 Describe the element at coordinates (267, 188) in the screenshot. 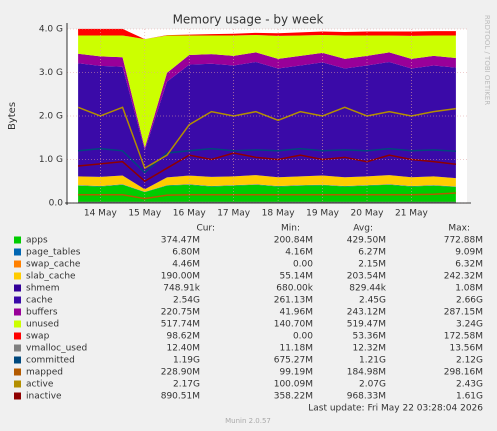

I see `area-page_tables` at that location.